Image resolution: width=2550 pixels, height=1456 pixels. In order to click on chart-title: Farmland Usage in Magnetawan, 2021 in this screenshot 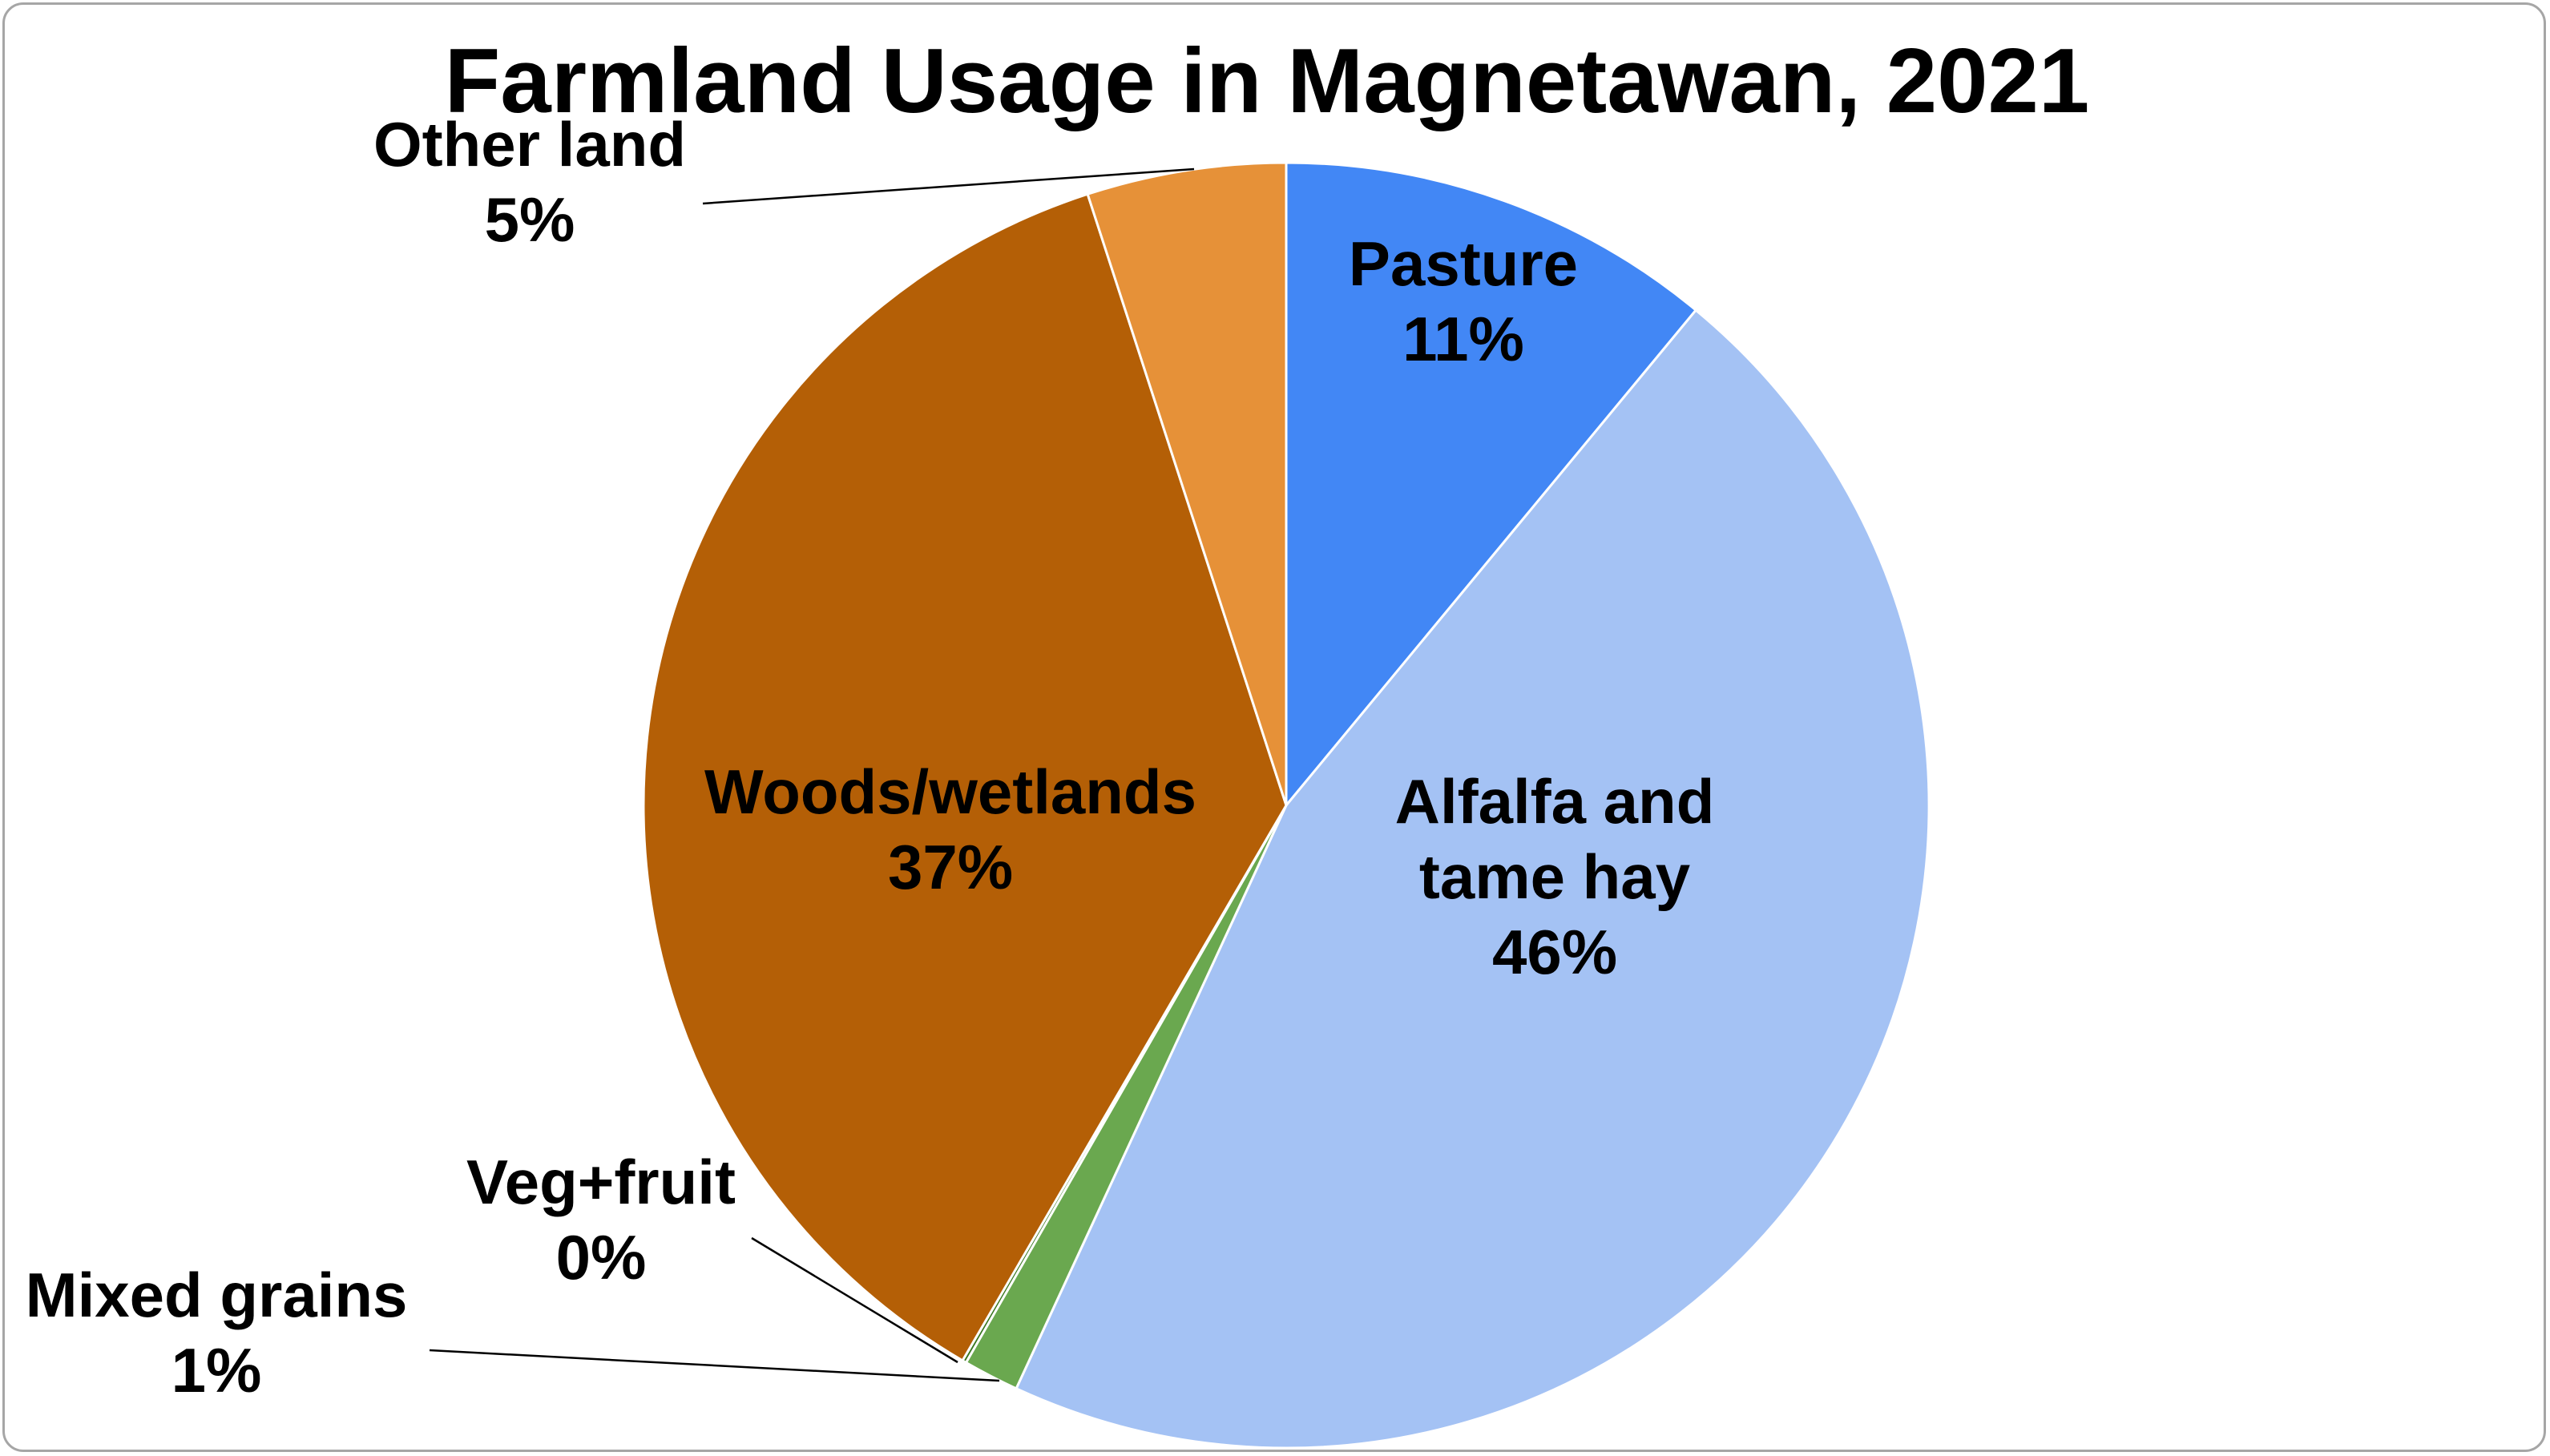, I will do `click(1267, 81)`.